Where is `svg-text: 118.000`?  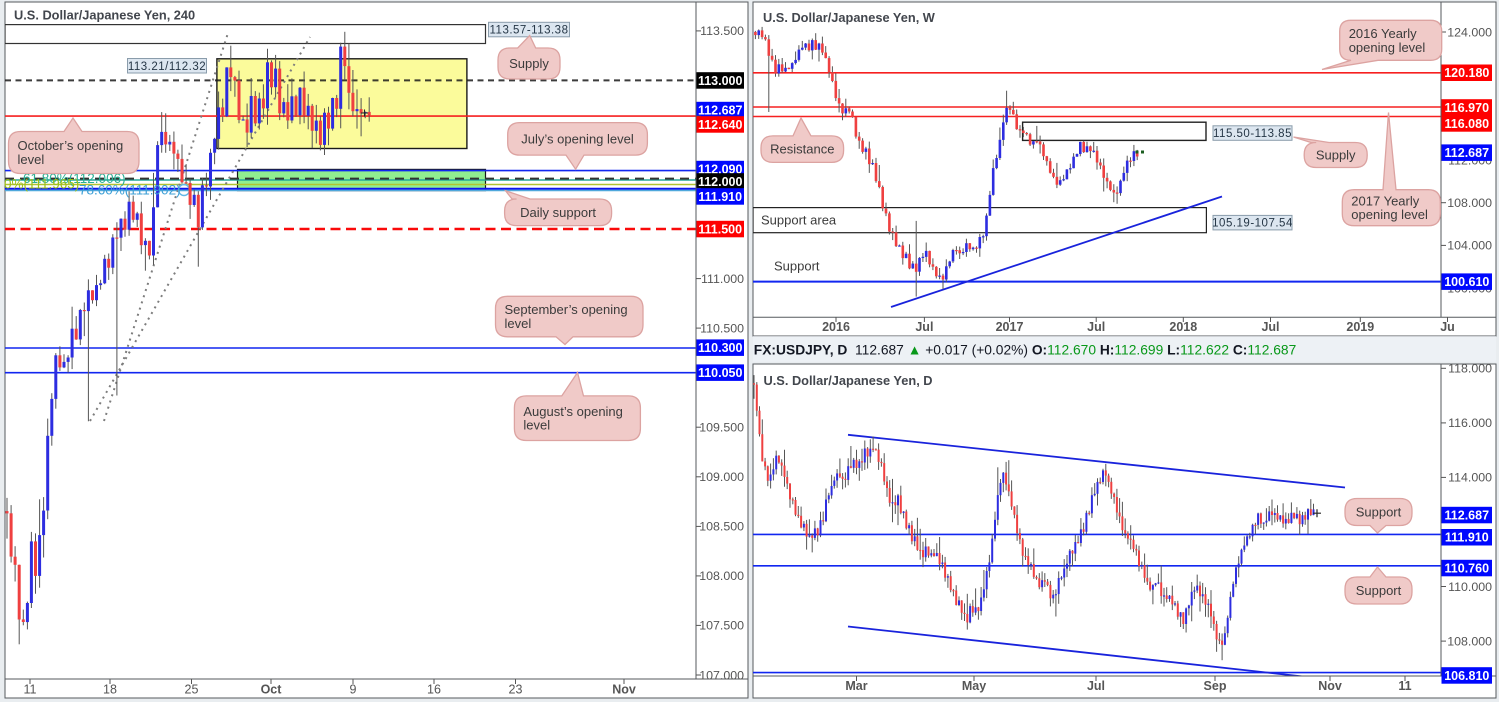
svg-text: 118.000 is located at coordinates (1470, 369).